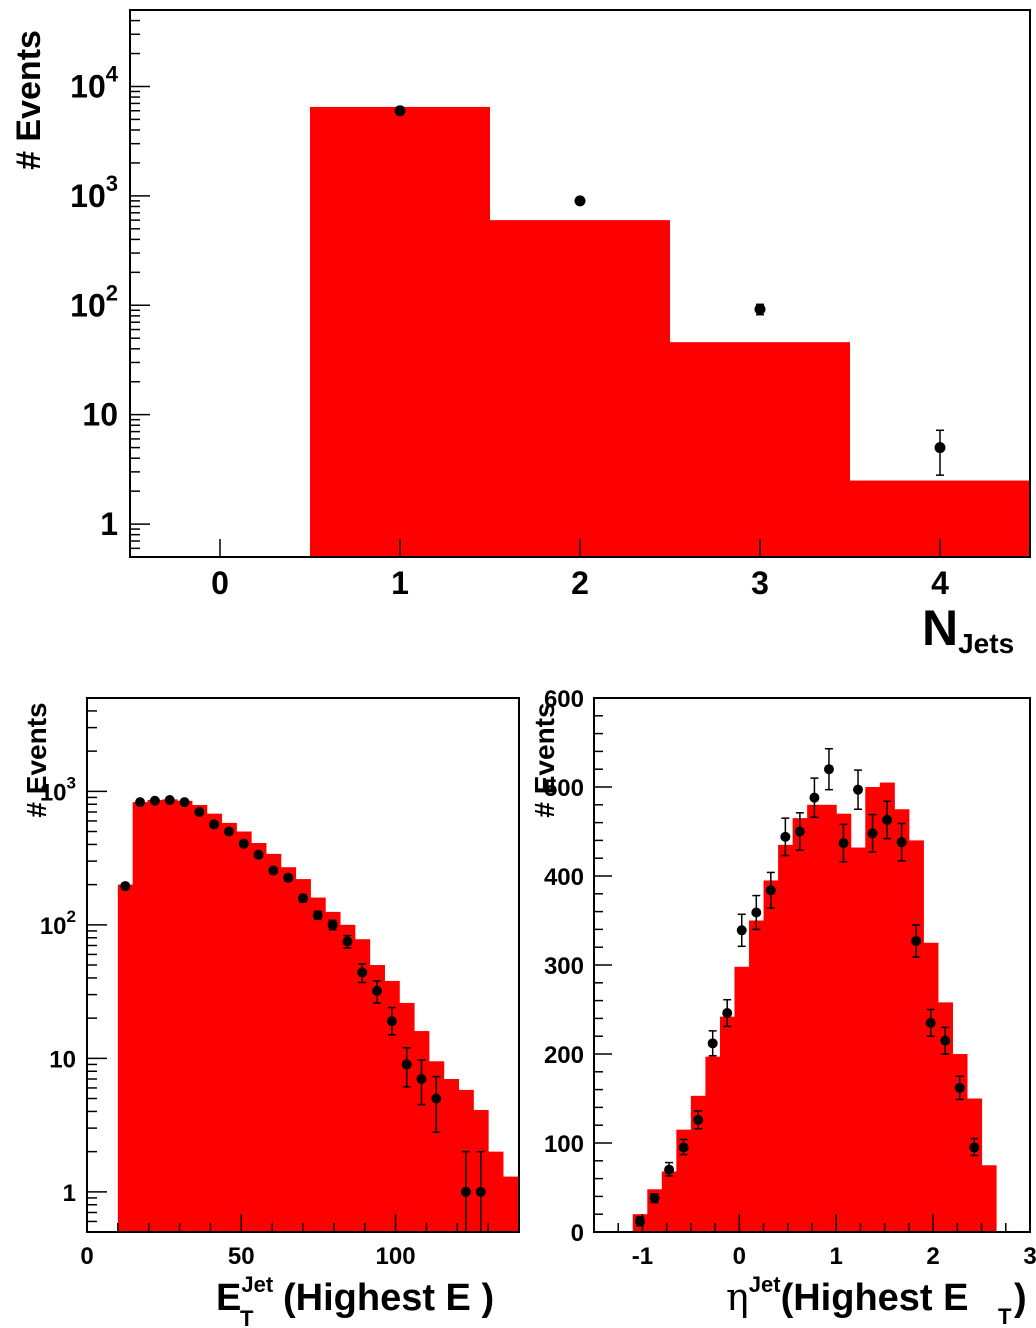  I want to click on x-tick-label: -1, so click(642, 1256).